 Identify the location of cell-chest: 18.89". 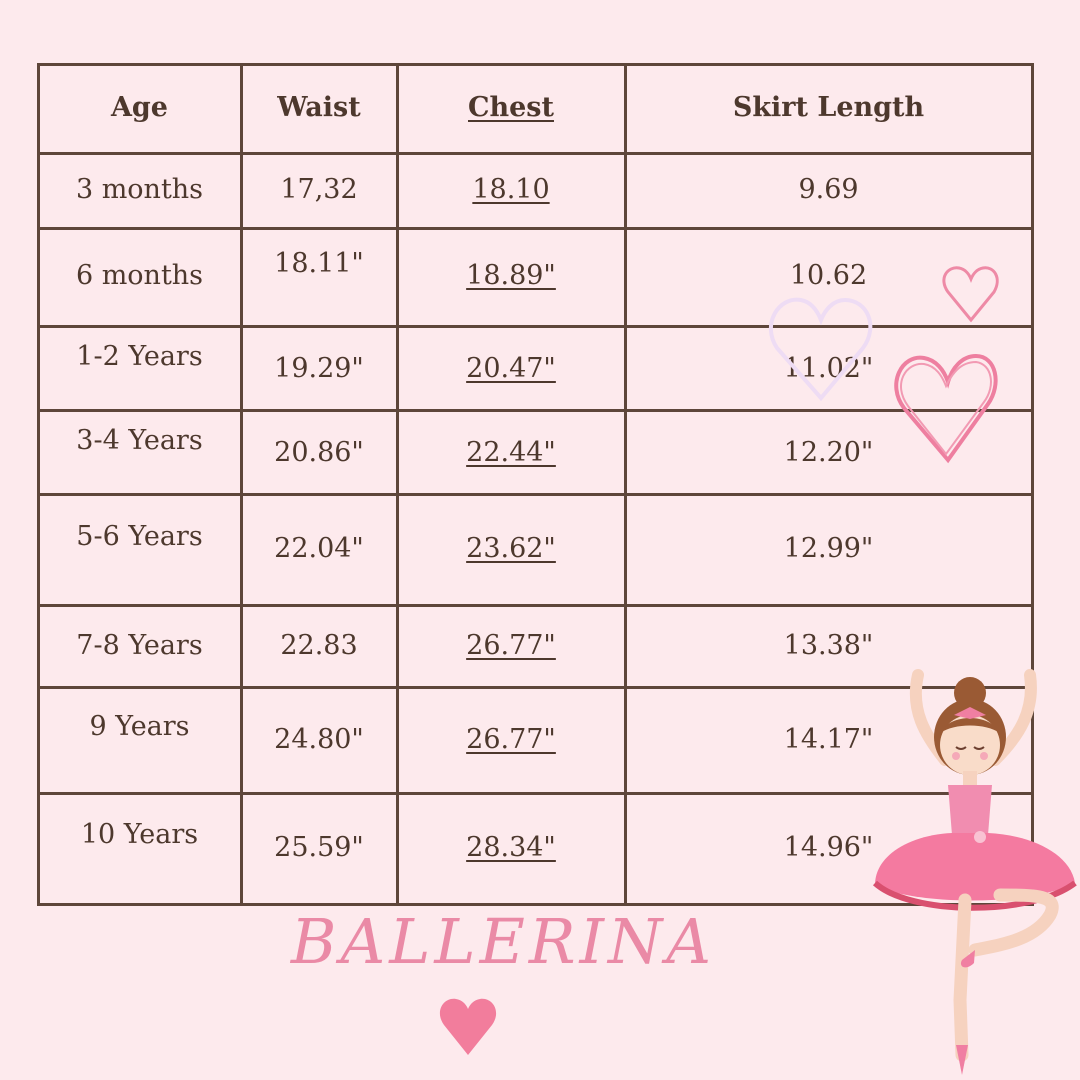
(511, 275).